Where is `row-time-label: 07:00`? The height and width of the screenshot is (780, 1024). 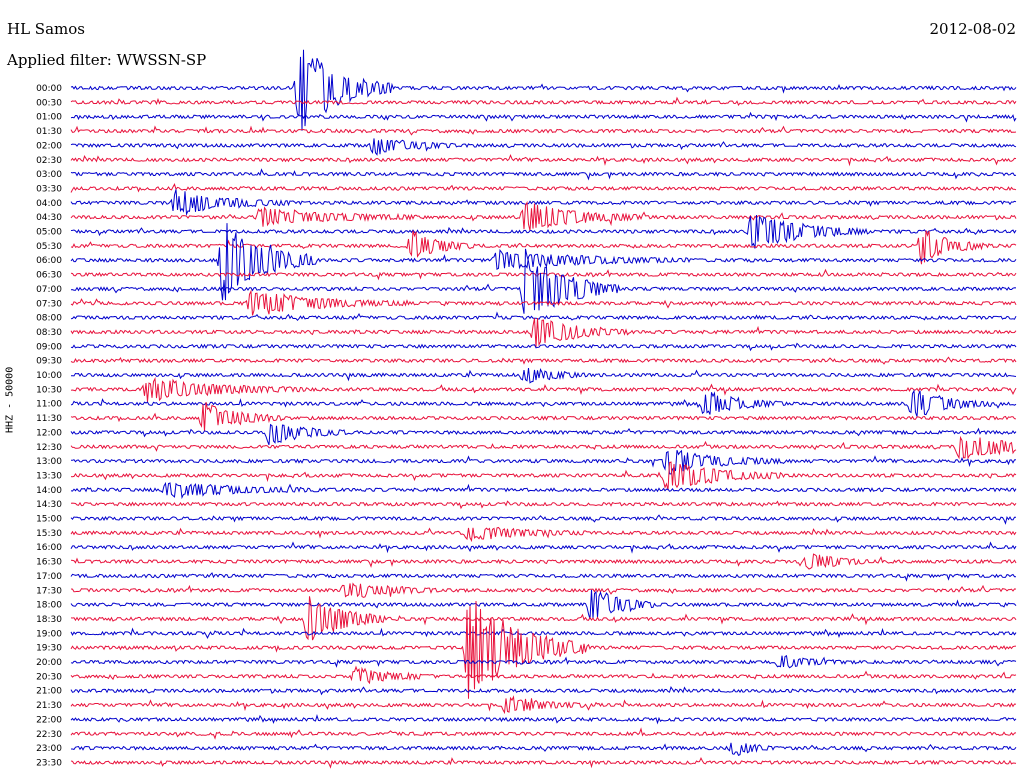 row-time-label: 07:00 is located at coordinates (49, 290).